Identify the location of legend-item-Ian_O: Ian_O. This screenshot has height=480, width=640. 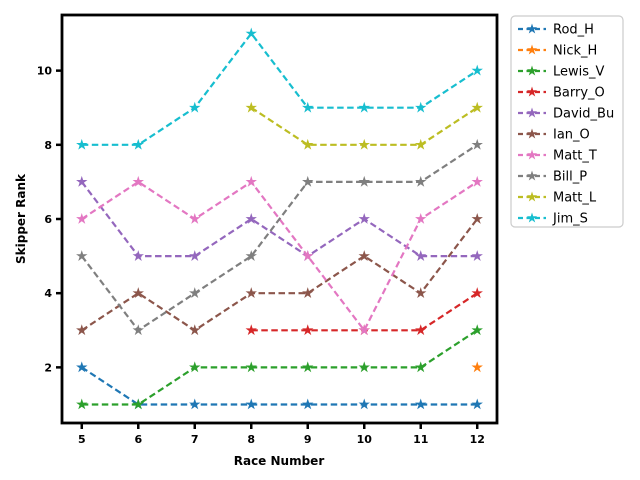
(554, 135).